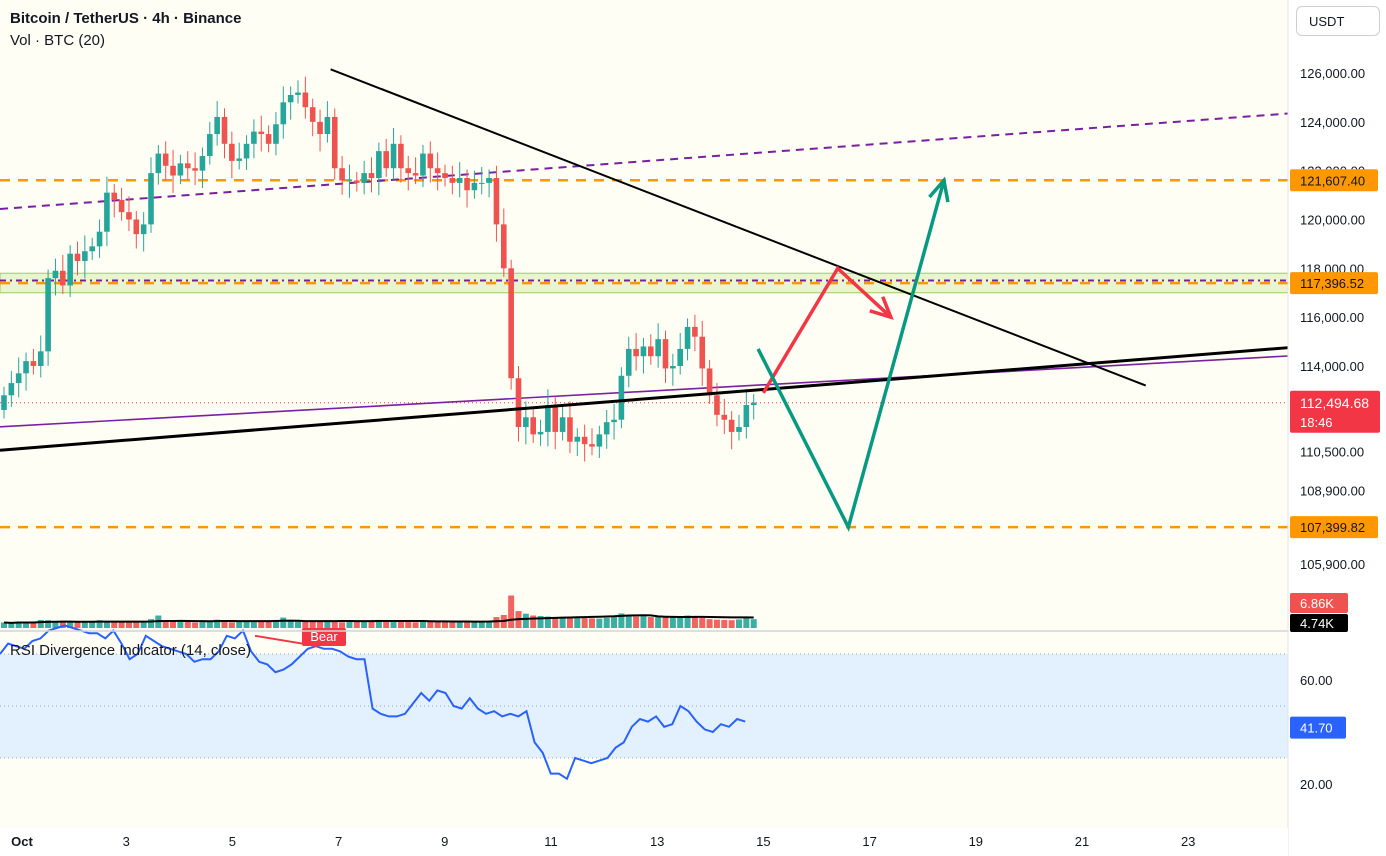  I want to click on rsi-indicator-title: RSI Divergence Indicator (14, close), so click(130, 650).